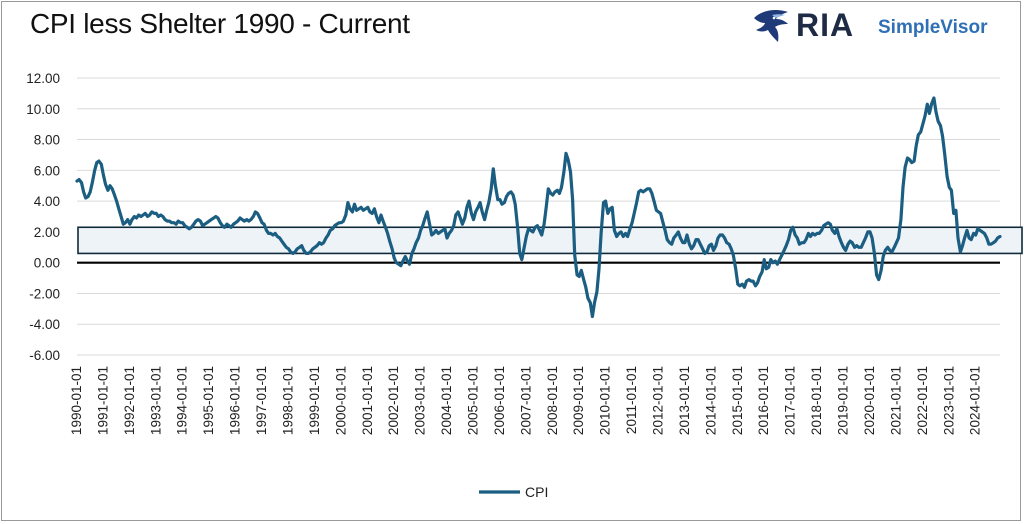 The image size is (1024, 524). Describe the element at coordinates (47, 263) in the screenshot. I see `y-tick-label: 0.00` at that location.